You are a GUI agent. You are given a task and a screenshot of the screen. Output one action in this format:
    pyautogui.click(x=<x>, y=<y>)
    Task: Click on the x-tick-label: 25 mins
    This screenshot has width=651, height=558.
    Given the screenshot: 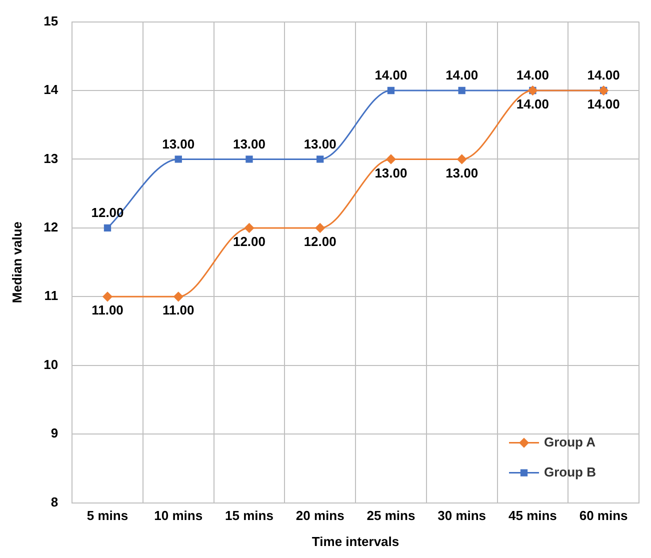 What is the action you would take?
    pyautogui.click(x=391, y=516)
    